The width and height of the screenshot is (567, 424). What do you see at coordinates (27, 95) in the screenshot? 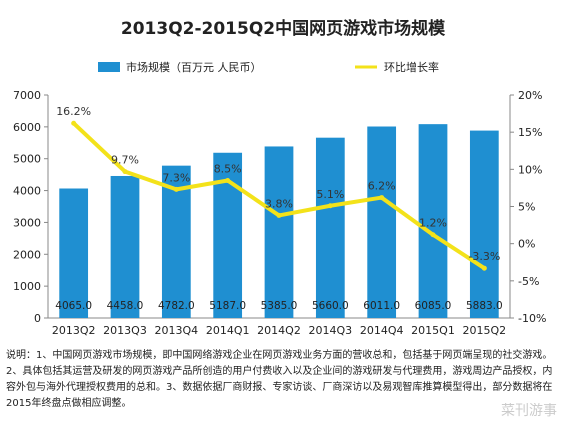
I see `y-left-tick-label: 7000` at bounding box center [27, 95].